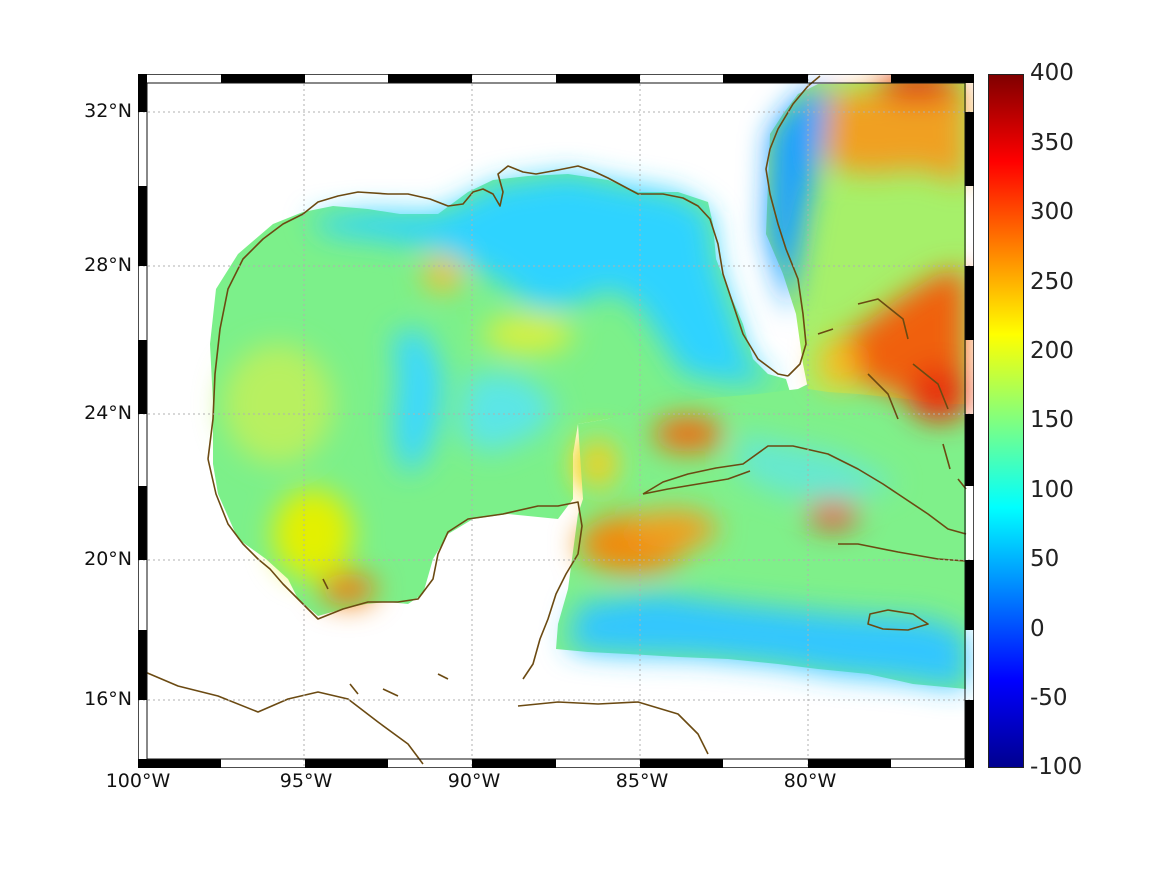 The image size is (1167, 875). Describe the element at coordinates (867, 248) in the screenshot. I see `atlantic-data-field` at that location.